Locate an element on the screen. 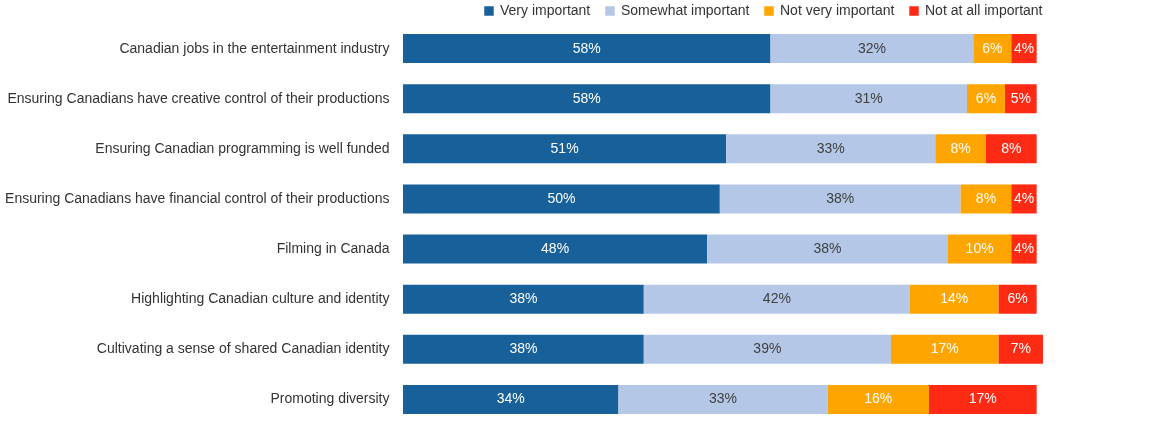 The image size is (1161, 444). data-label: 7% is located at coordinates (1020, 348).